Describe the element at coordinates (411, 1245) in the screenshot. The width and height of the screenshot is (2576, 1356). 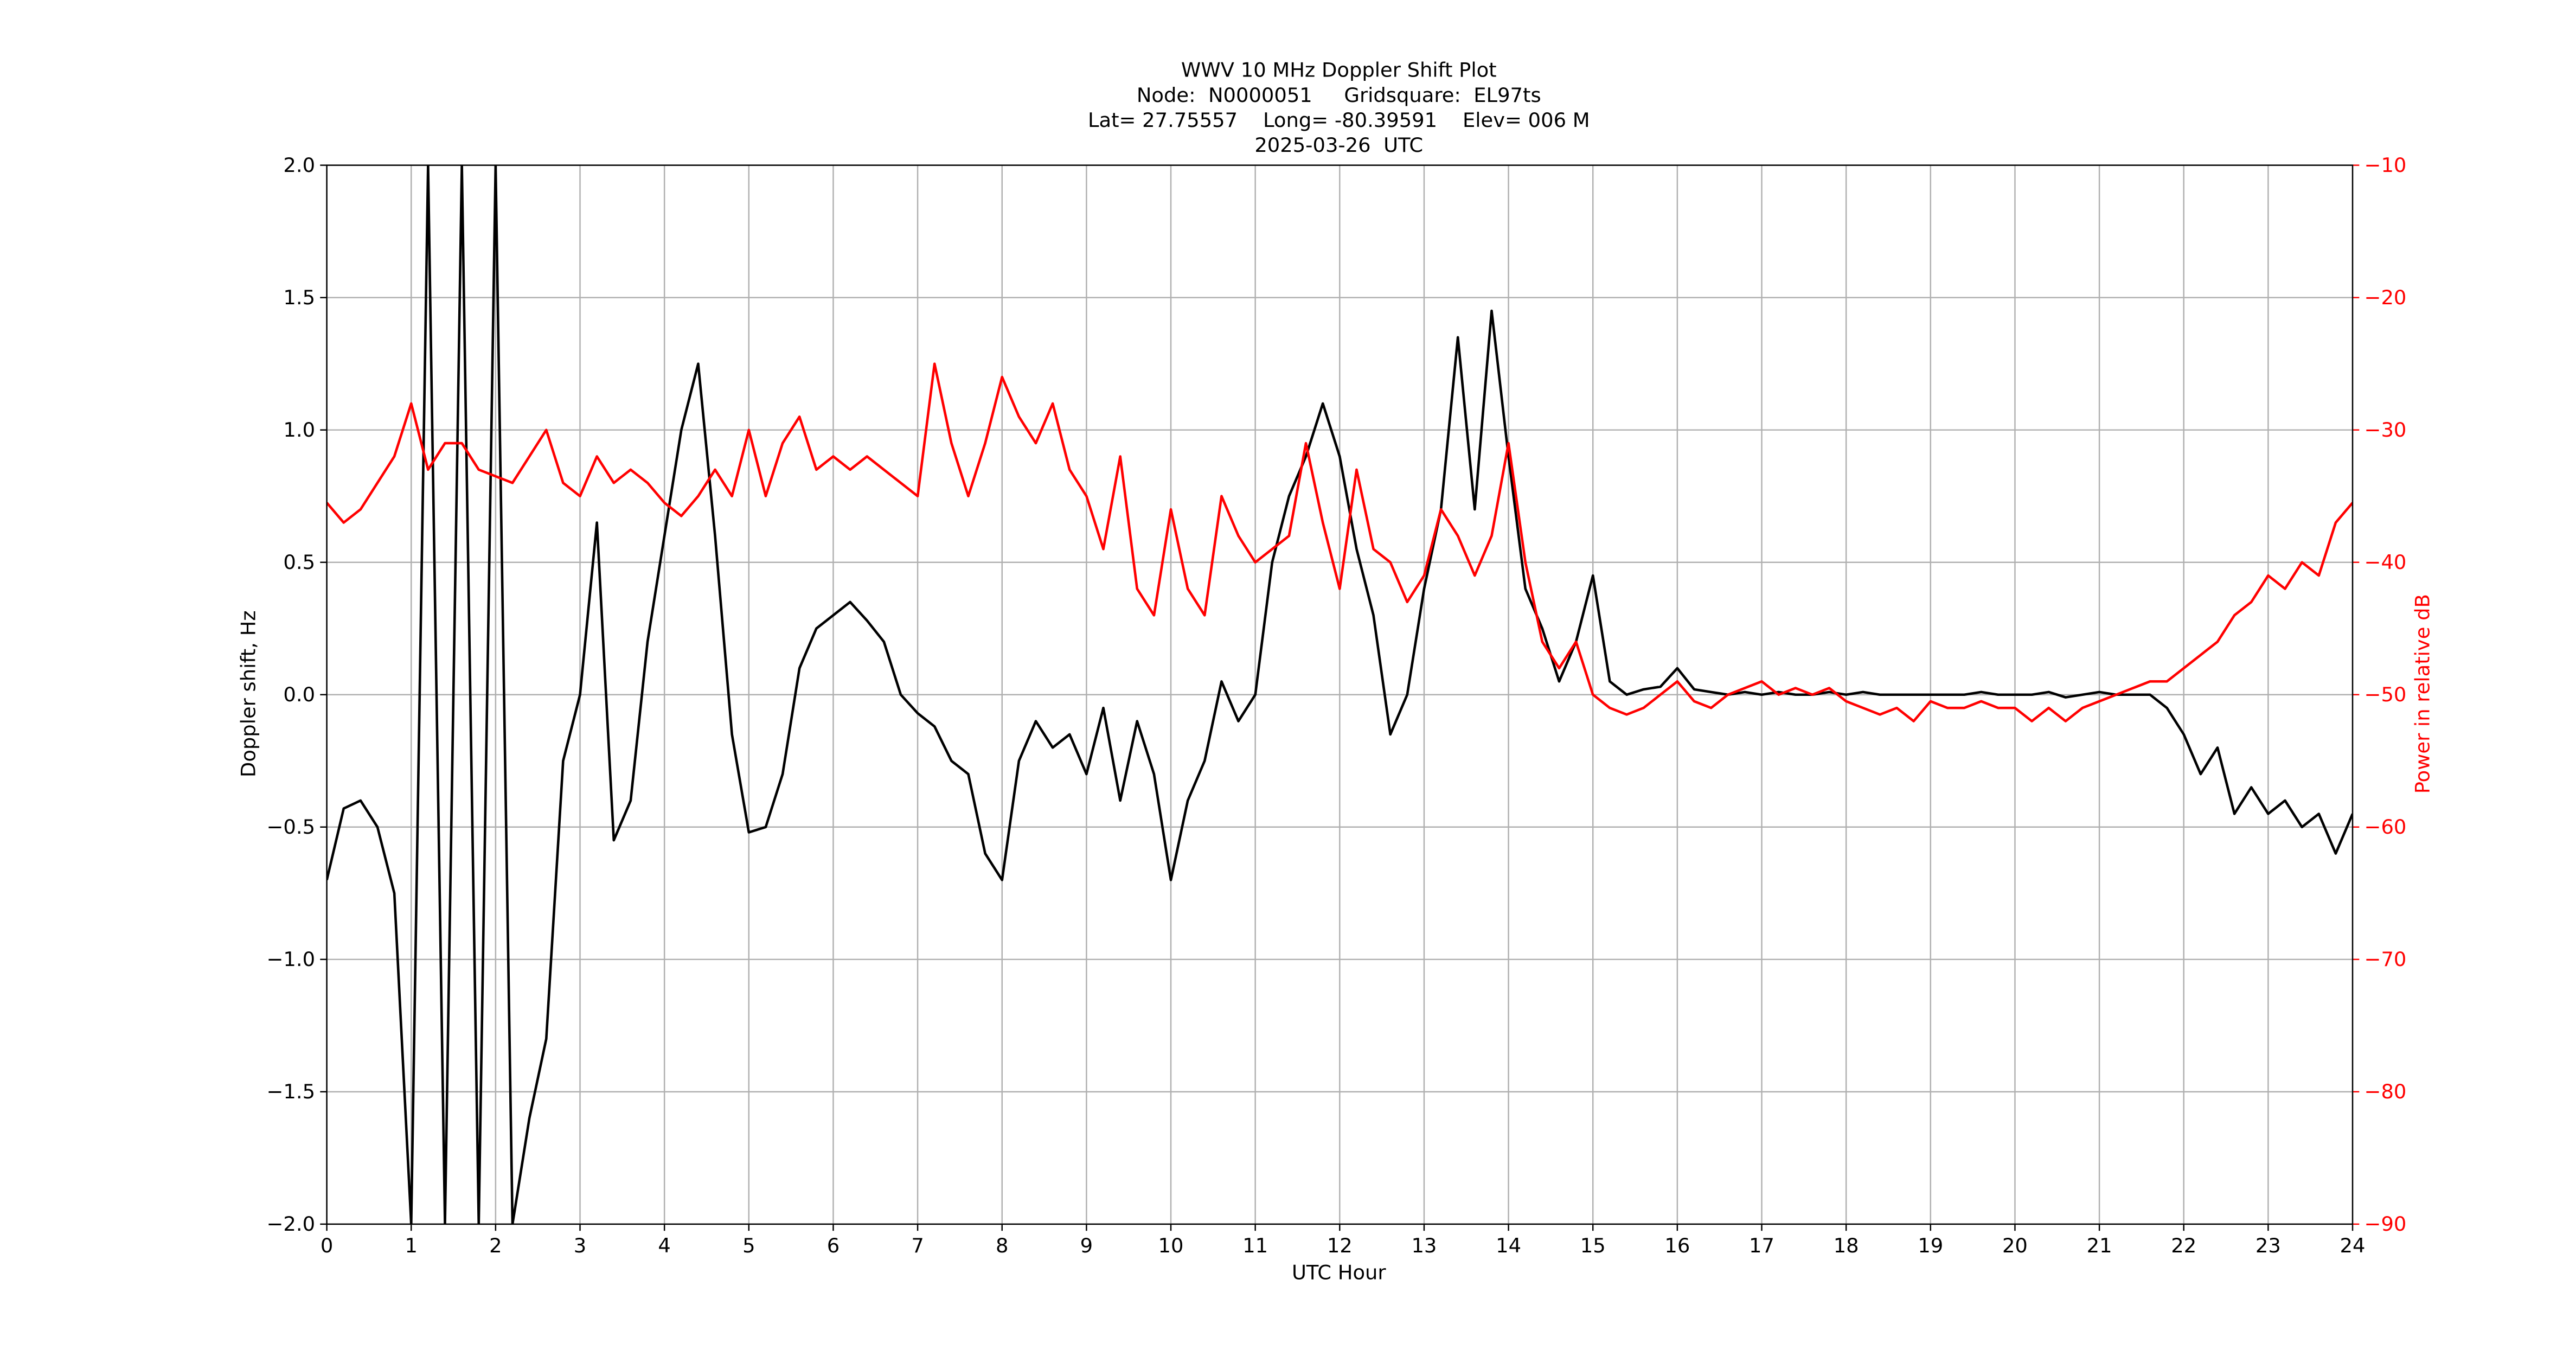
I see `x-tick-label: 1` at that location.